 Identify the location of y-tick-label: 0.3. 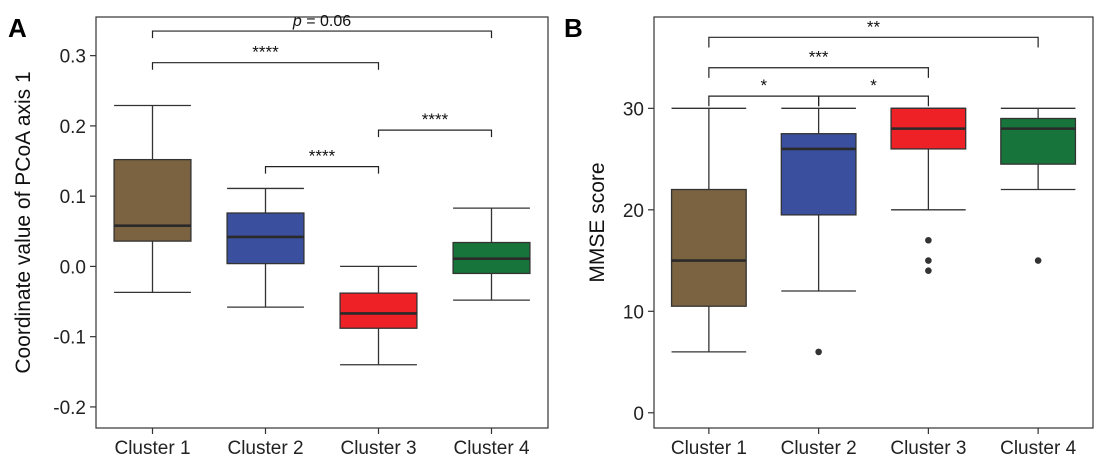
(73, 57).